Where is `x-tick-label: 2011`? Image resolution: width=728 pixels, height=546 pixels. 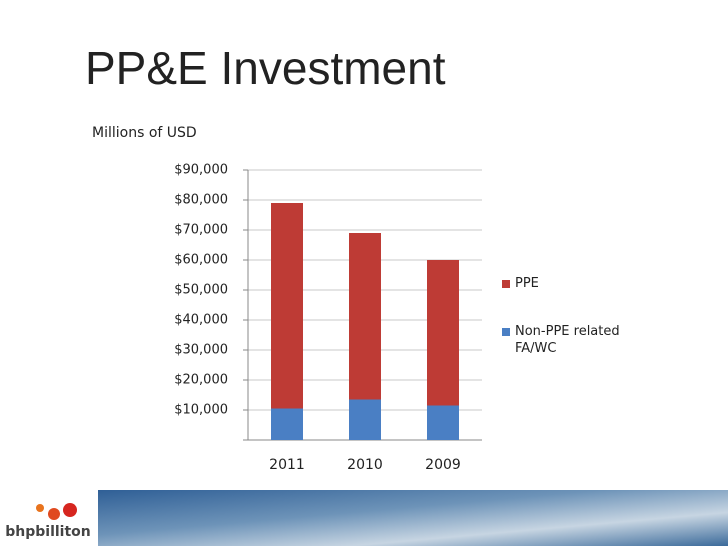 x-tick-label: 2011 is located at coordinates (287, 465).